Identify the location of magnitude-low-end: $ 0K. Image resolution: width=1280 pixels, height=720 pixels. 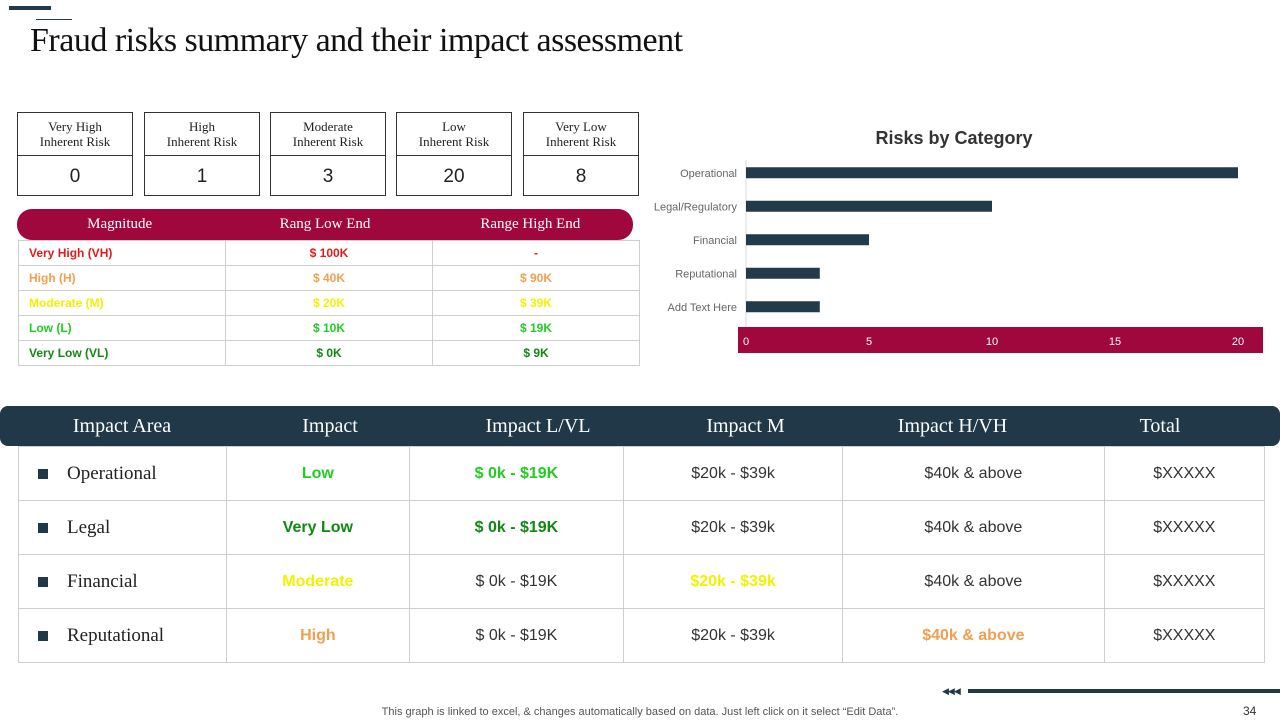
(329, 353).